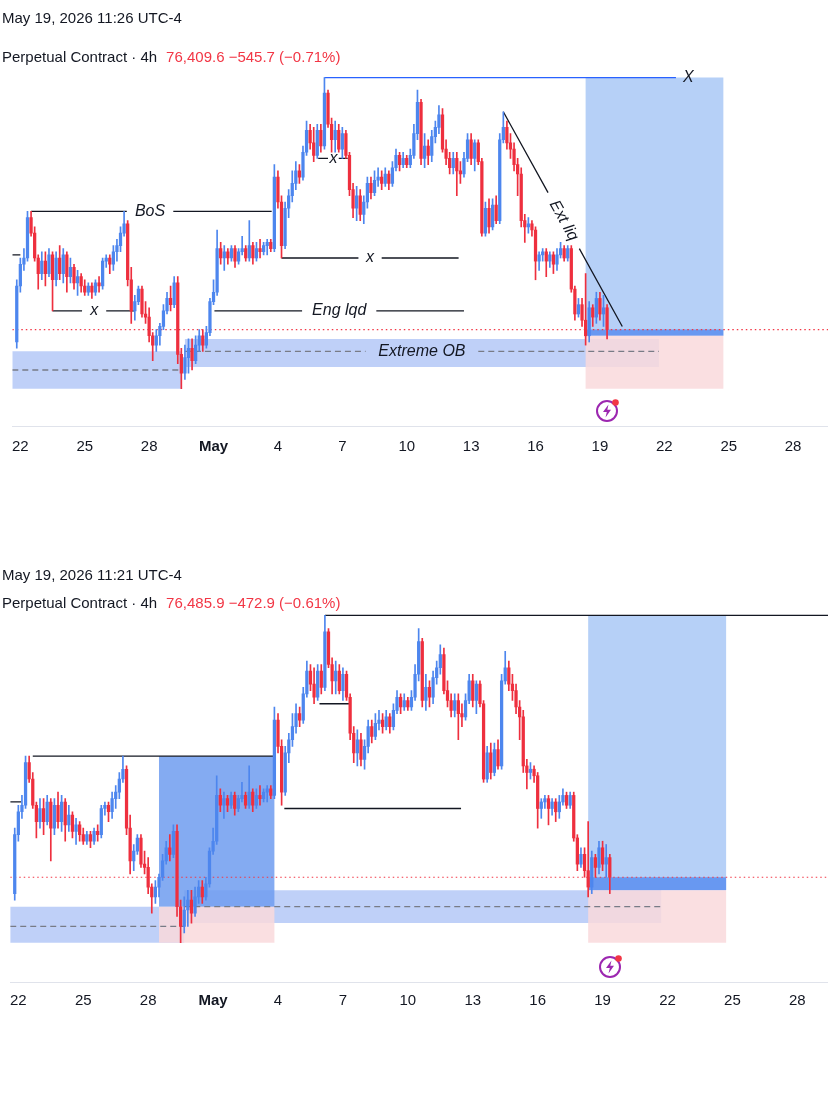  Describe the element at coordinates (253, 56) in the screenshot. I see `text: 76,409.6 −545.7 (−0.71%)` at that location.